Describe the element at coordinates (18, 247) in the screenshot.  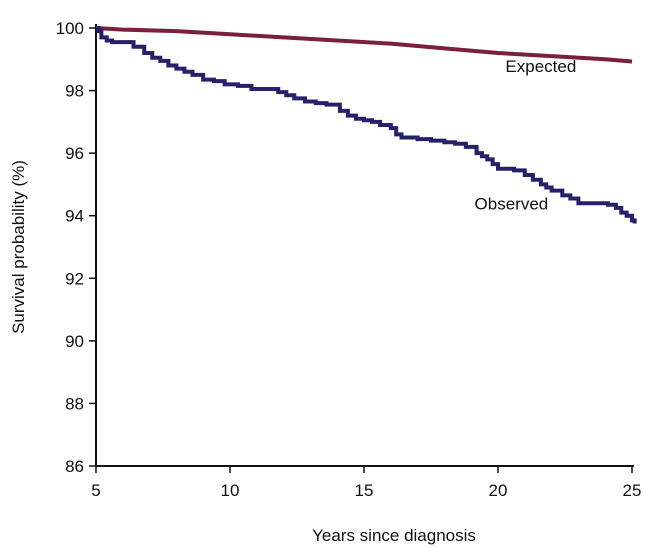
I see `y-axis-title: Survival probability (%)` at that location.